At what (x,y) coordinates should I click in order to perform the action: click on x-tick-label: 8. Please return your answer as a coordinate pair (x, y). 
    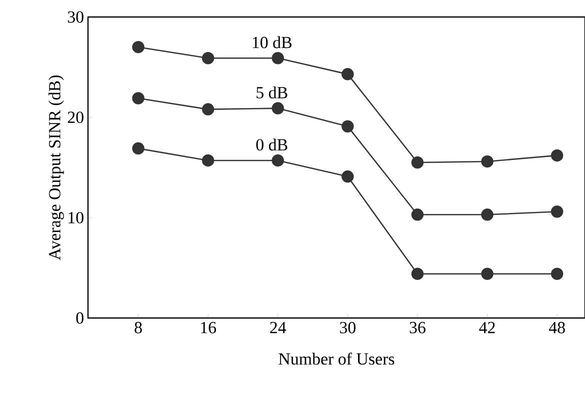
    Looking at the image, I should click on (138, 328).